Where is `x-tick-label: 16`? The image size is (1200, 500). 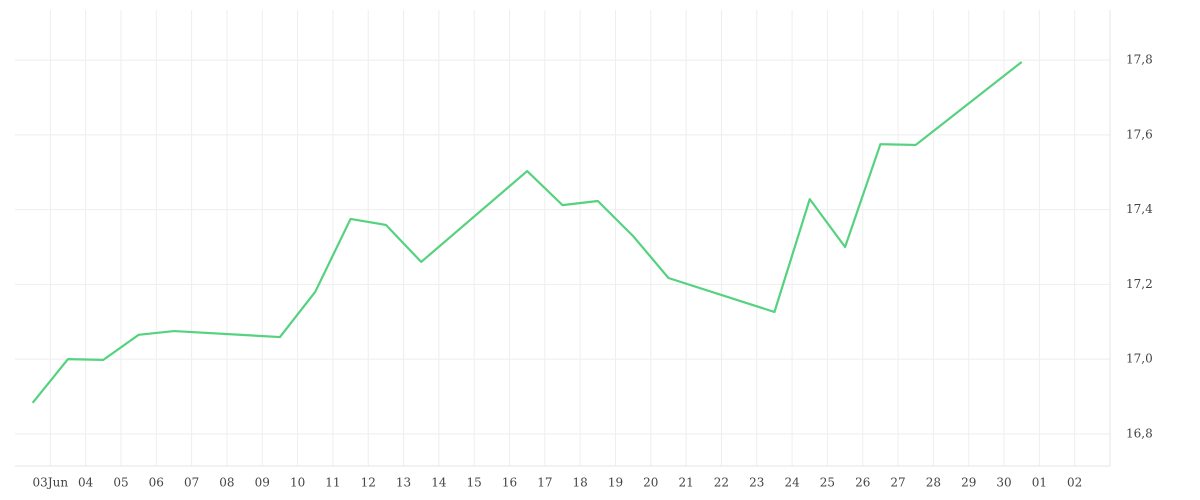
x-tick-label: 16 is located at coordinates (509, 483).